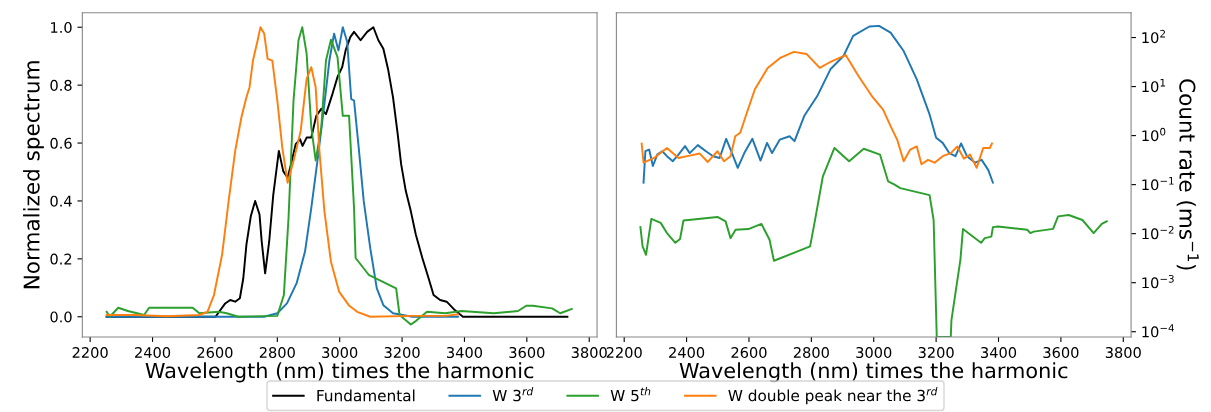 The width and height of the screenshot is (1211, 412). I want to click on legend-label: Fundamental, so click(366, 395).